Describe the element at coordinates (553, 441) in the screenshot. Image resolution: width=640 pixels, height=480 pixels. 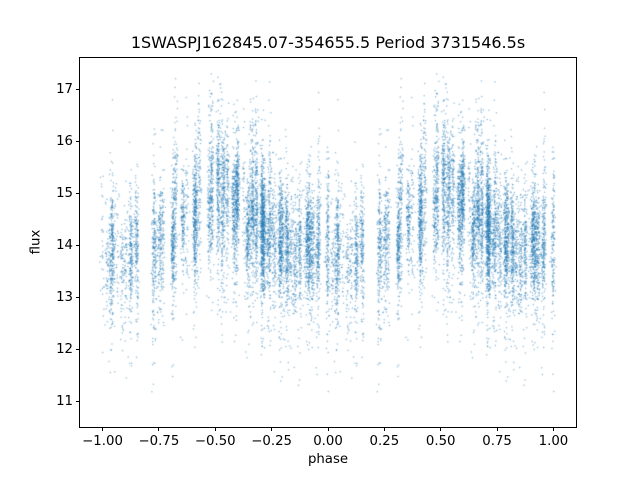
I see `x-tick-label: 1.00` at that location.